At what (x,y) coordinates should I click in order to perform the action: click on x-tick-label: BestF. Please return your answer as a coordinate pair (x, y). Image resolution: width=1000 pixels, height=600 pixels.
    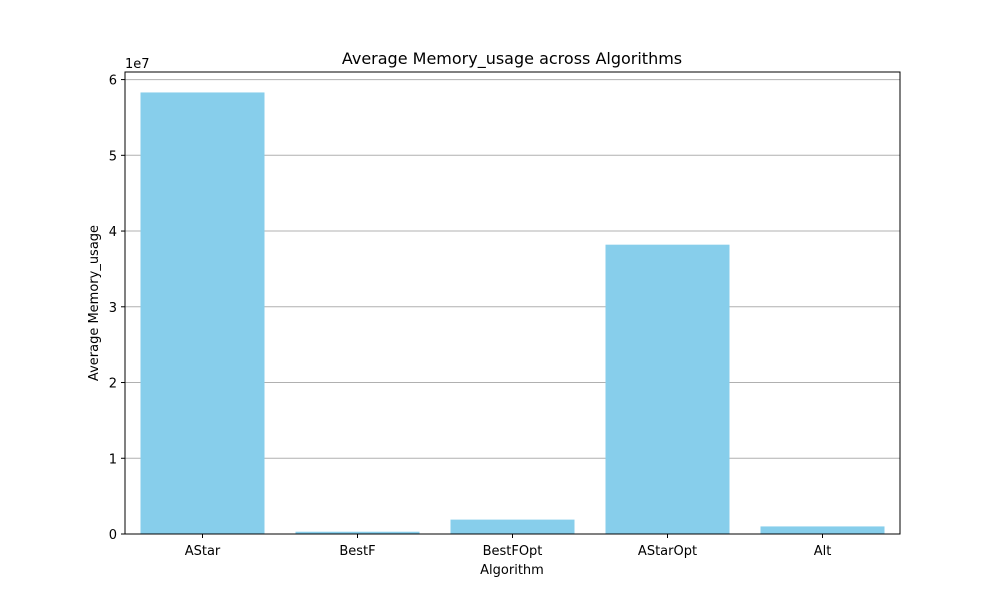
    Looking at the image, I should click on (357, 551).